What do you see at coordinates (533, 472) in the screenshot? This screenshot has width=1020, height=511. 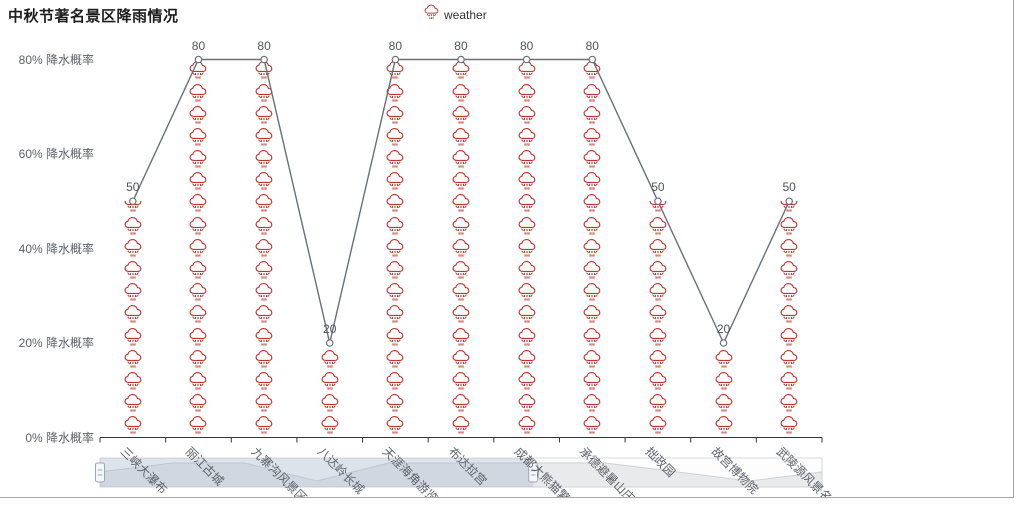 I see `datazoom-handle-right` at bounding box center [533, 472].